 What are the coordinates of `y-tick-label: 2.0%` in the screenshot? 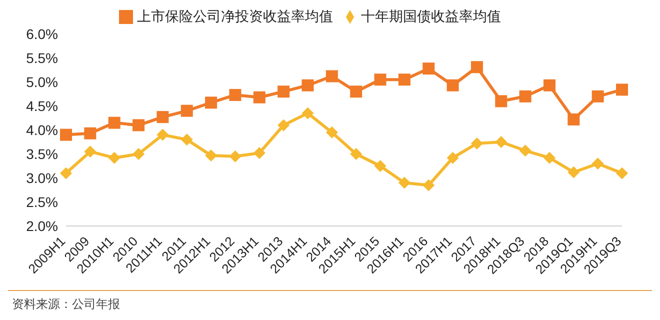 It's located at (42, 226).